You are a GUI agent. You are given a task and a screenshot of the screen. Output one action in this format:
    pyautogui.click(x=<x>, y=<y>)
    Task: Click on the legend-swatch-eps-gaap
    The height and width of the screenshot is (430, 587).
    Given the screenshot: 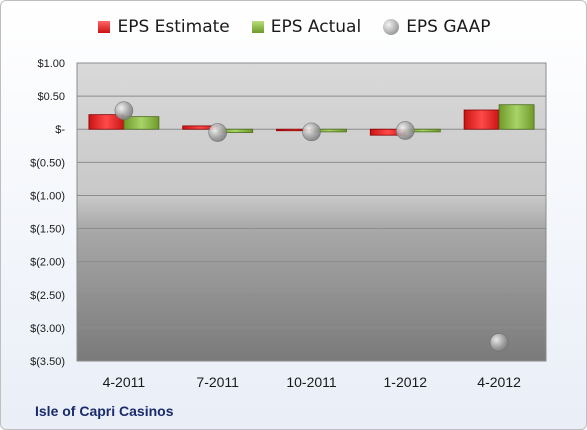 What is the action you would take?
    pyautogui.click(x=391, y=27)
    